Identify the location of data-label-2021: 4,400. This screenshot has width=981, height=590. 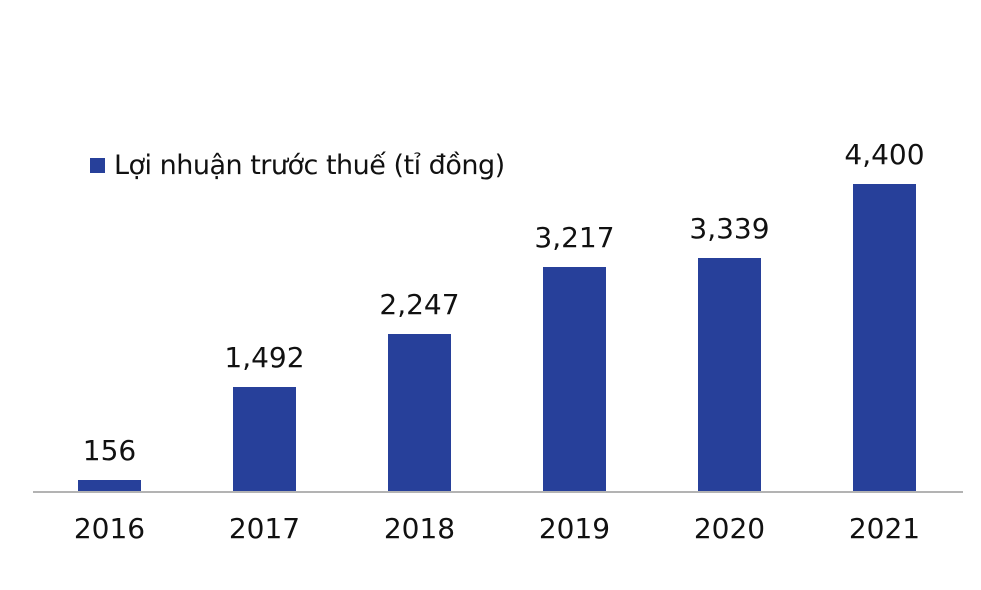
(884, 154).